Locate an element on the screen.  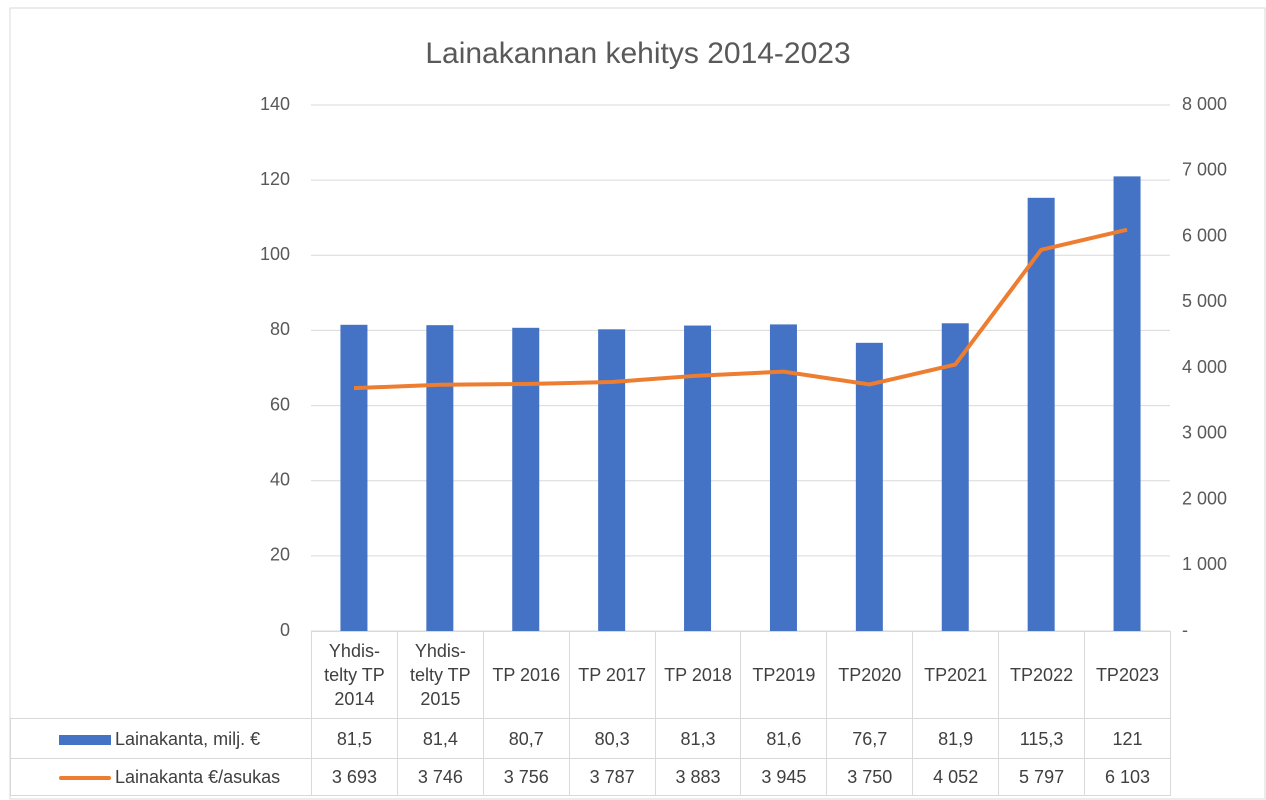
y2-tick-label: - is located at coordinates (1185, 630).